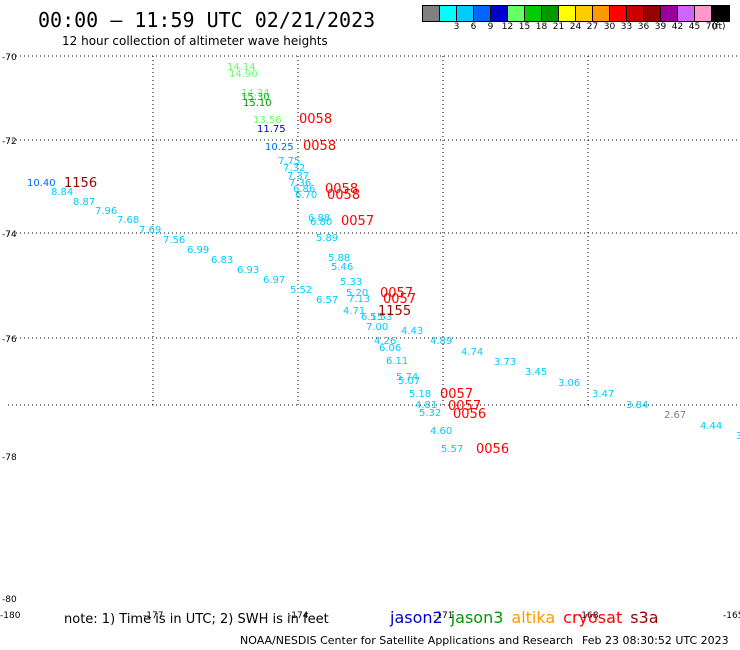  Describe the element at coordinates (675, 415) in the screenshot. I see `wave-height-value: 2.67` at that location.